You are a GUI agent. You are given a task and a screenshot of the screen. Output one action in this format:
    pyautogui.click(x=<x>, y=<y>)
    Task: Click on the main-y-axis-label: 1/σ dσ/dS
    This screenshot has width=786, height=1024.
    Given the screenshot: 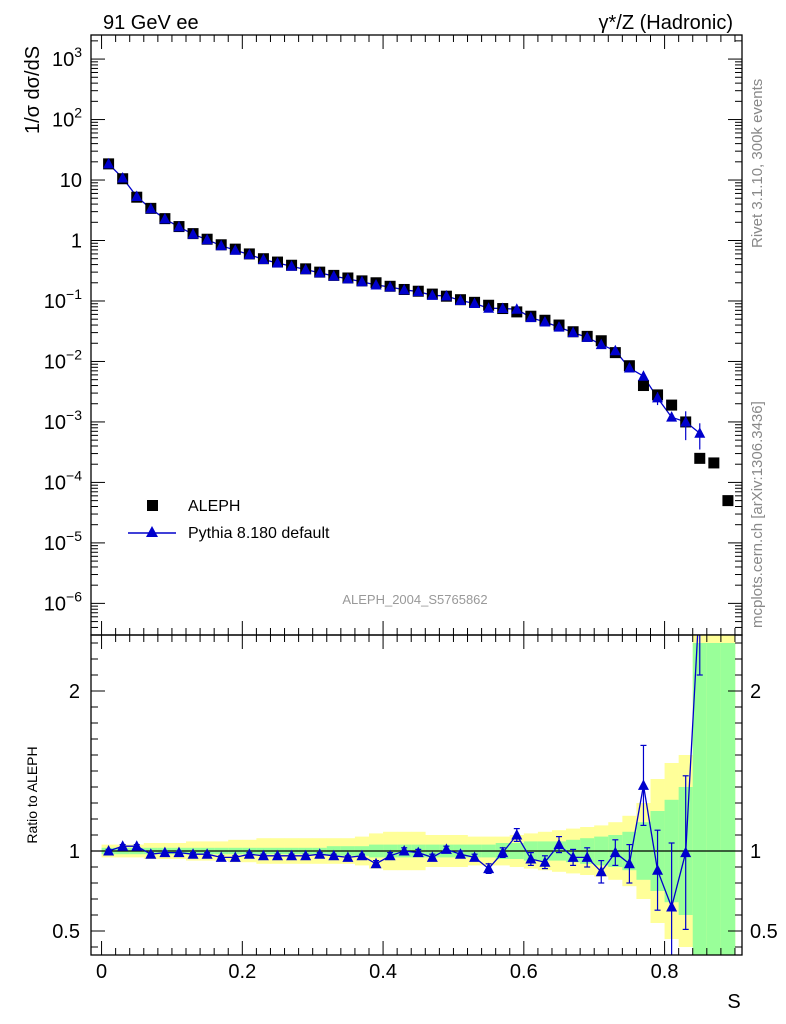 What is the action you would take?
    pyautogui.click(x=33, y=90)
    